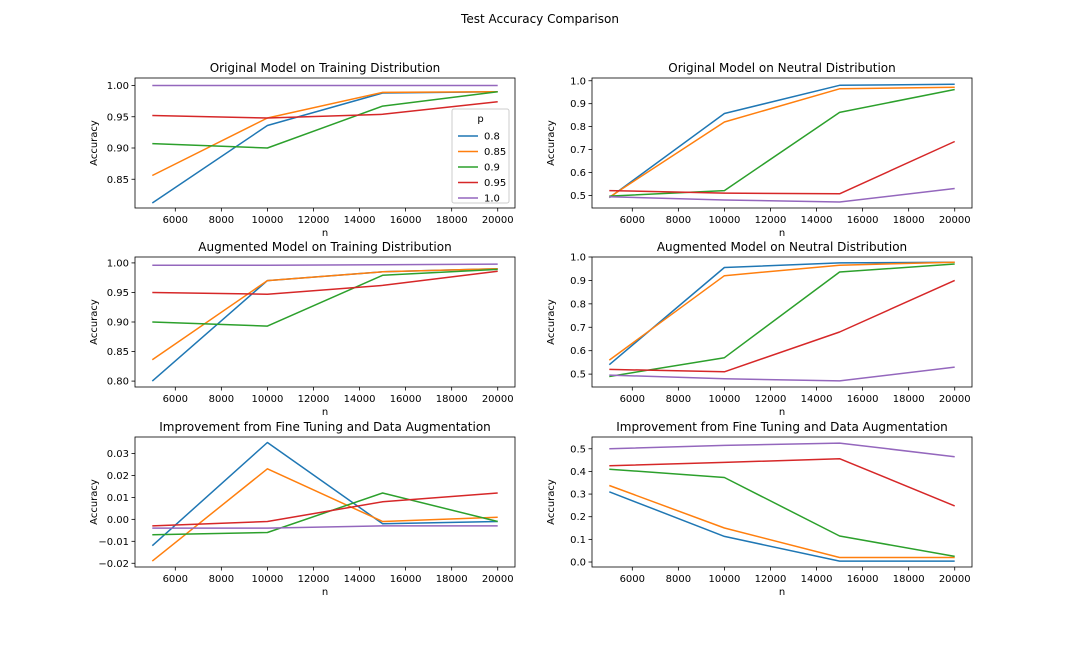 Image resolution: width=1080 pixels, height=648 pixels. What do you see at coordinates (578, 173) in the screenshot?
I see `y-tick-label: 0.6` at bounding box center [578, 173].